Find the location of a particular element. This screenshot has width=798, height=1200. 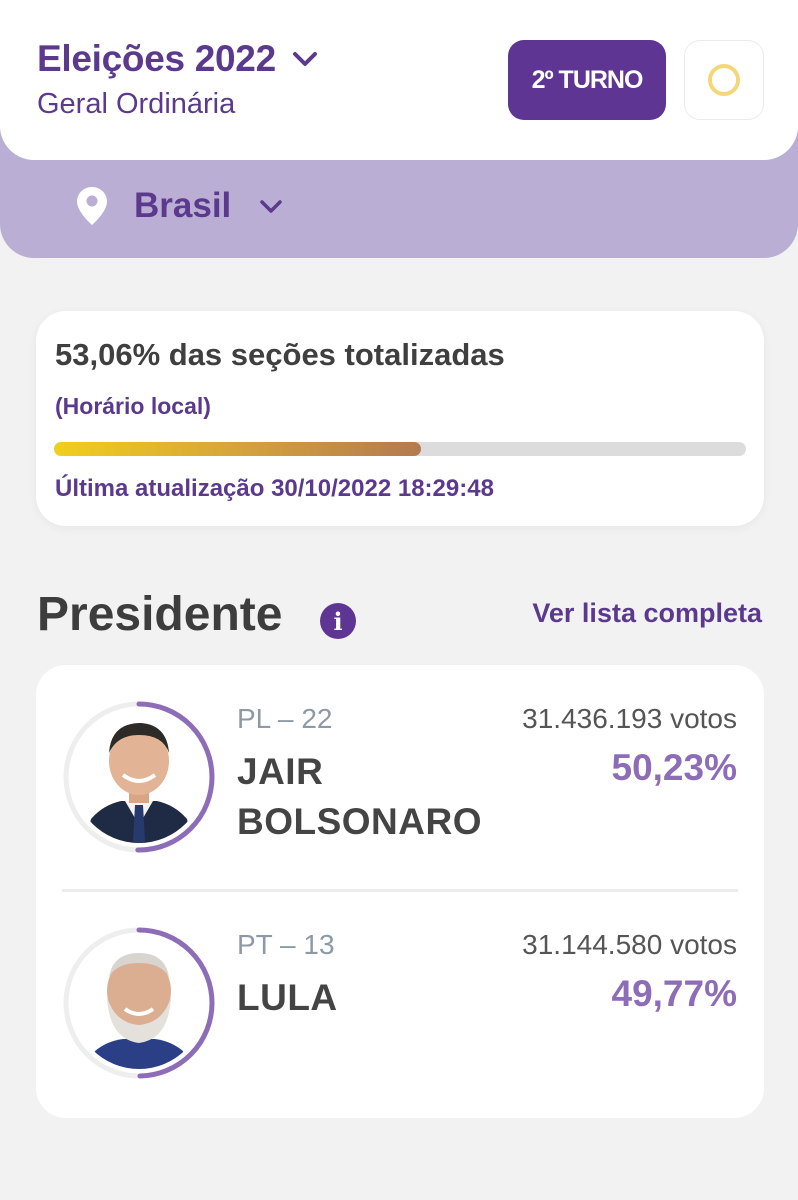

candidate-votes: 31.144.580 votos is located at coordinates (629, 944).